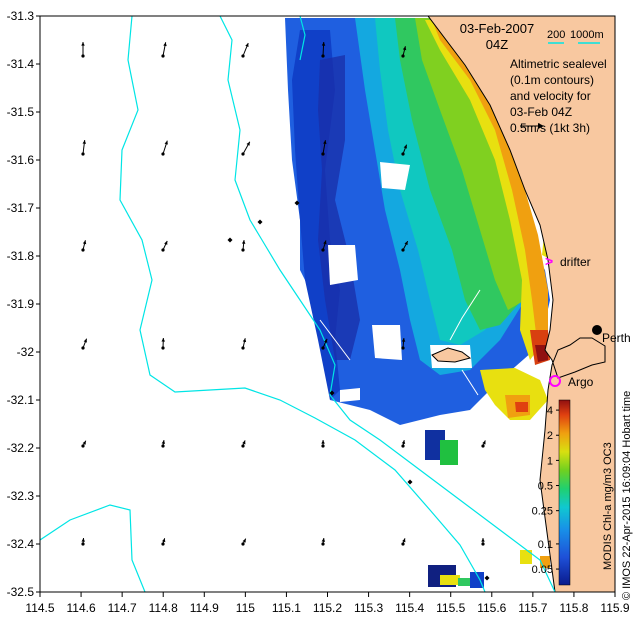 The height and width of the screenshot is (635, 640). What do you see at coordinates (564, 492) in the screenshot?
I see `colorbar` at bounding box center [564, 492].